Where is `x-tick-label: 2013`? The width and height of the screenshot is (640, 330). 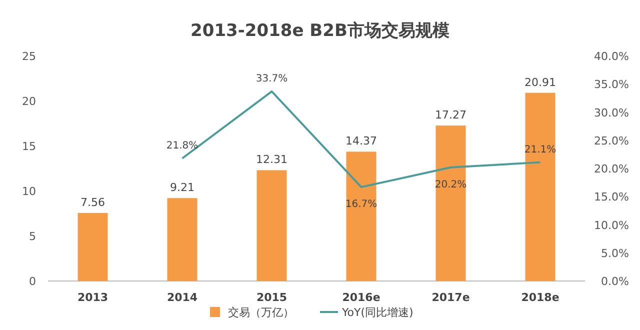 x-tick-label: 2013 is located at coordinates (92, 297).